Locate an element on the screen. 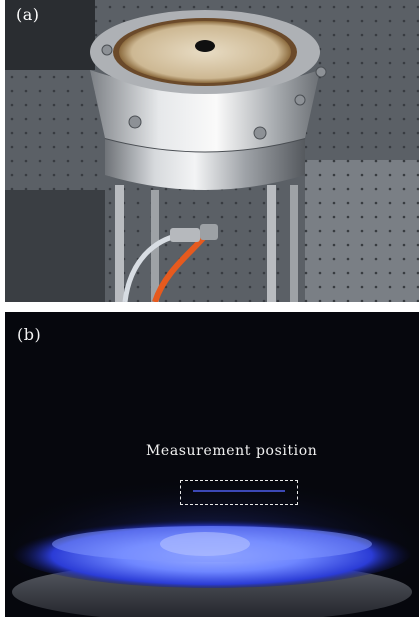 Image resolution: width=419 pixels, height=617 pixels. panel-b-label: (b) is located at coordinates (29, 334).